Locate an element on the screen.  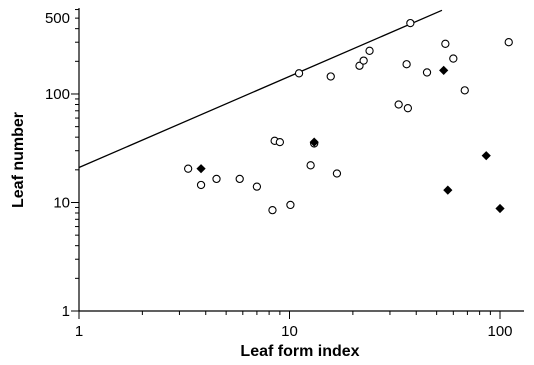
y-tick-label: 10 is located at coordinates (61, 202).